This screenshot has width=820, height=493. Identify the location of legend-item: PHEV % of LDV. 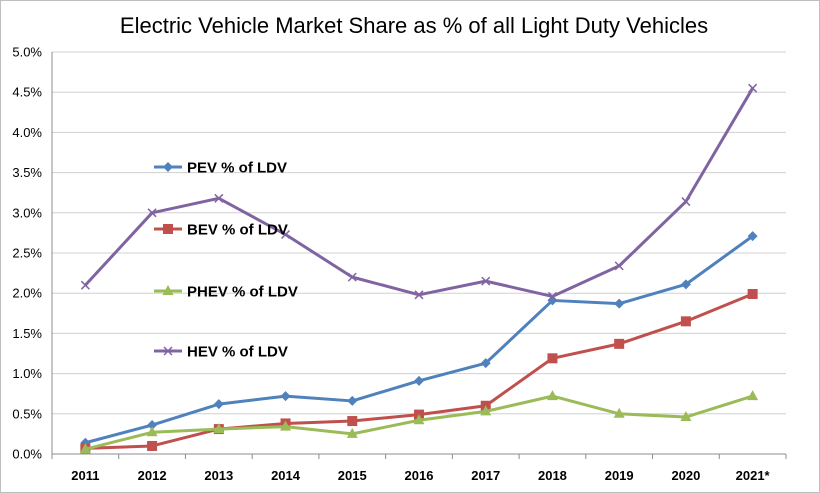
(226, 292).